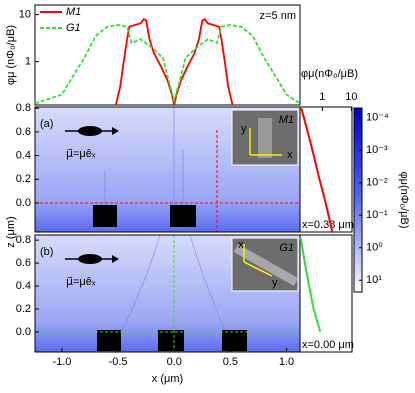 This screenshot has height=393, width=415. What do you see at coordinates (351, 97) in the screenshot?
I see `x-tick-label: 10` at bounding box center [351, 97].